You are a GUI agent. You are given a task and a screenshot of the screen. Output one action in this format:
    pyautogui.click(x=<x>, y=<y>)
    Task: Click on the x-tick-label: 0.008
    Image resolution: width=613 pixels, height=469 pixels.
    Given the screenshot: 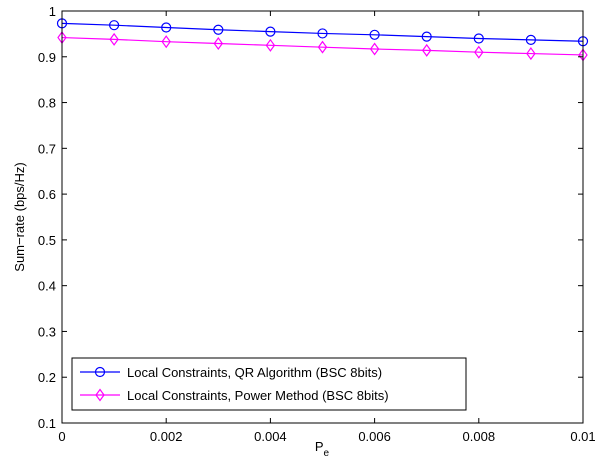 What is the action you would take?
    pyautogui.click(x=479, y=436)
    